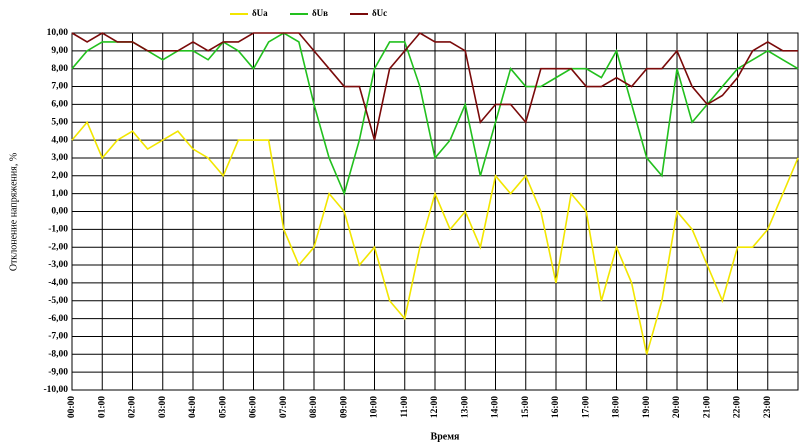 The height and width of the screenshot is (443, 800). Describe the element at coordinates (375, 407) in the screenshot. I see `x-tick-label: 10:00` at that location.